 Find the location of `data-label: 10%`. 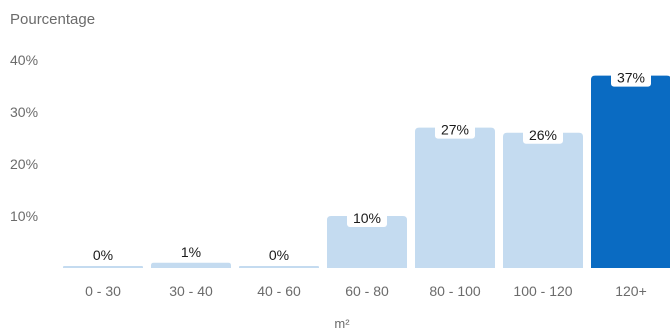

data-label: 10% is located at coordinates (367, 218).